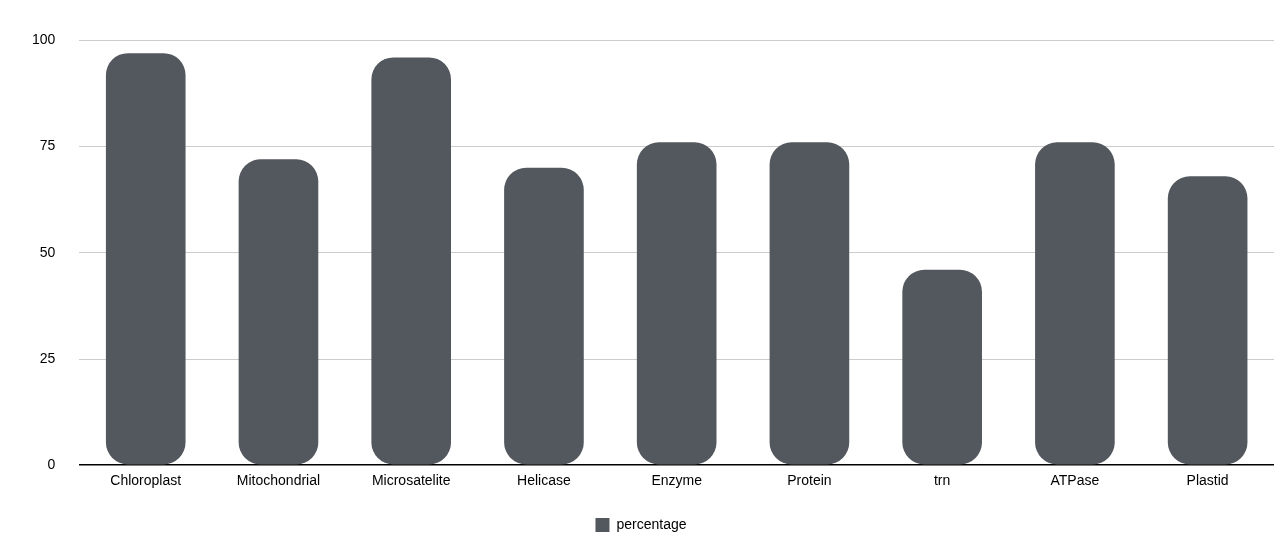 This screenshot has width=1286, height=550. Describe the element at coordinates (1207, 480) in the screenshot. I see `x-tick-label: Plastid` at that location.